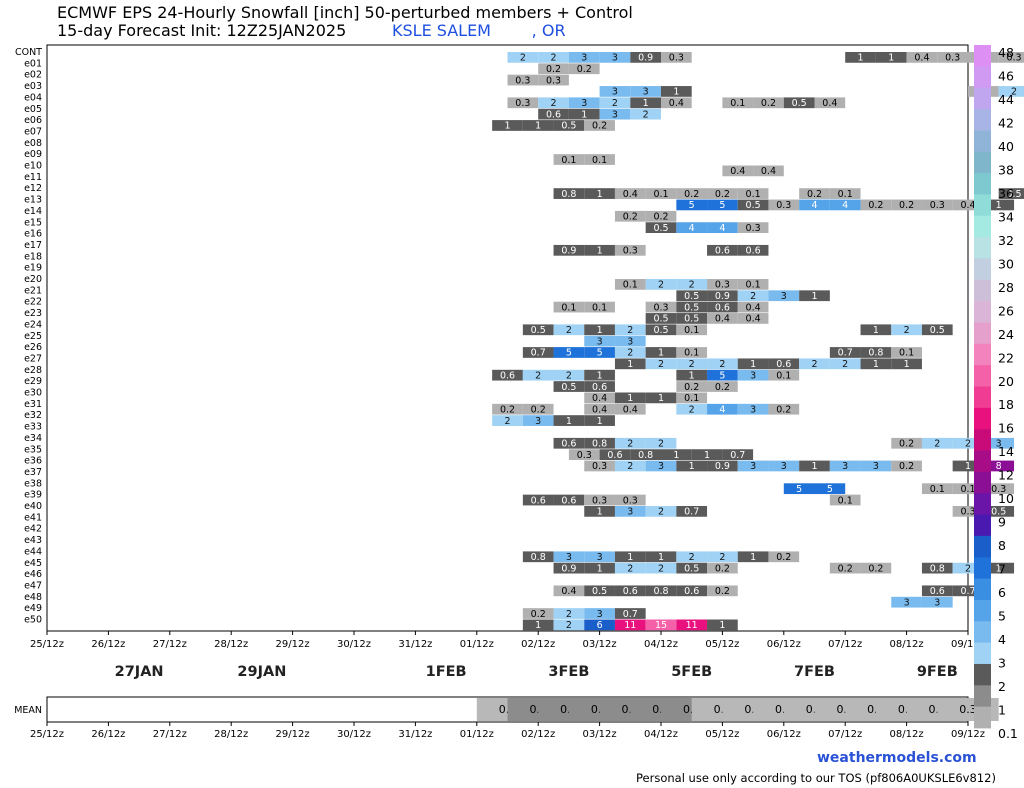 Image resolution: width=1024 pixels, height=788 pixels. Describe the element at coordinates (753, 296) in the screenshot. I see `cell-value-e21: 2` at that location.